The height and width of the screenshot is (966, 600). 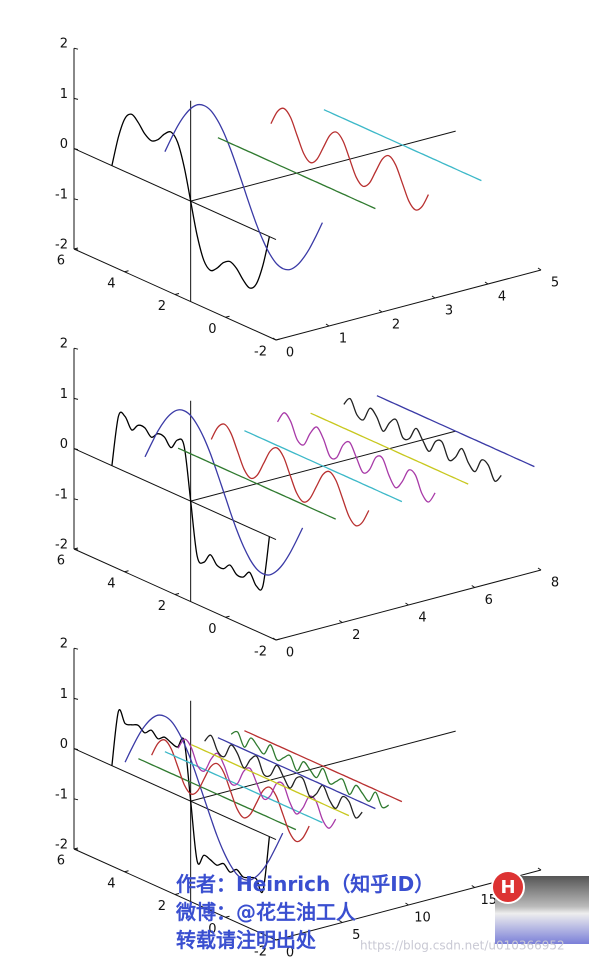 I want to click on logo-badge, so click(x=508, y=887).